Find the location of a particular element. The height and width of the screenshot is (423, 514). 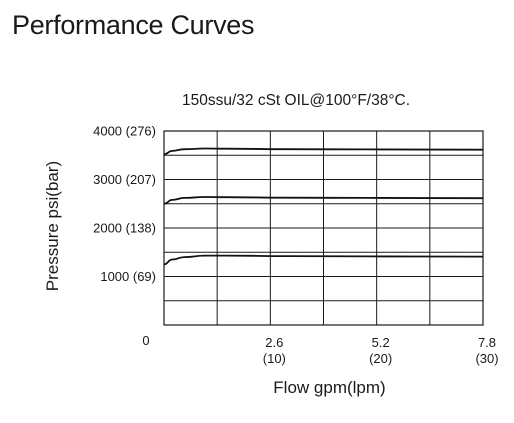

x-tick-sublabel: (30) is located at coordinates (486, 358).